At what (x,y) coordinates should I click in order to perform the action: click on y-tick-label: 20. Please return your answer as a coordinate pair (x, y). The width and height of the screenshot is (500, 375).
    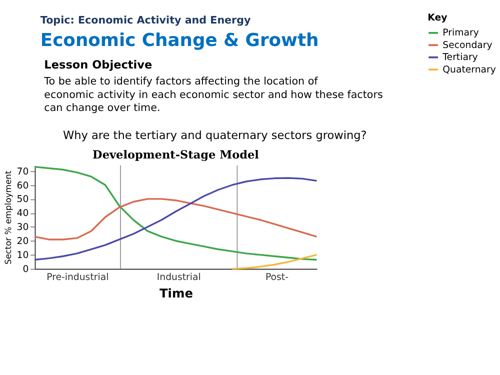
    Looking at the image, I should click on (22, 242).